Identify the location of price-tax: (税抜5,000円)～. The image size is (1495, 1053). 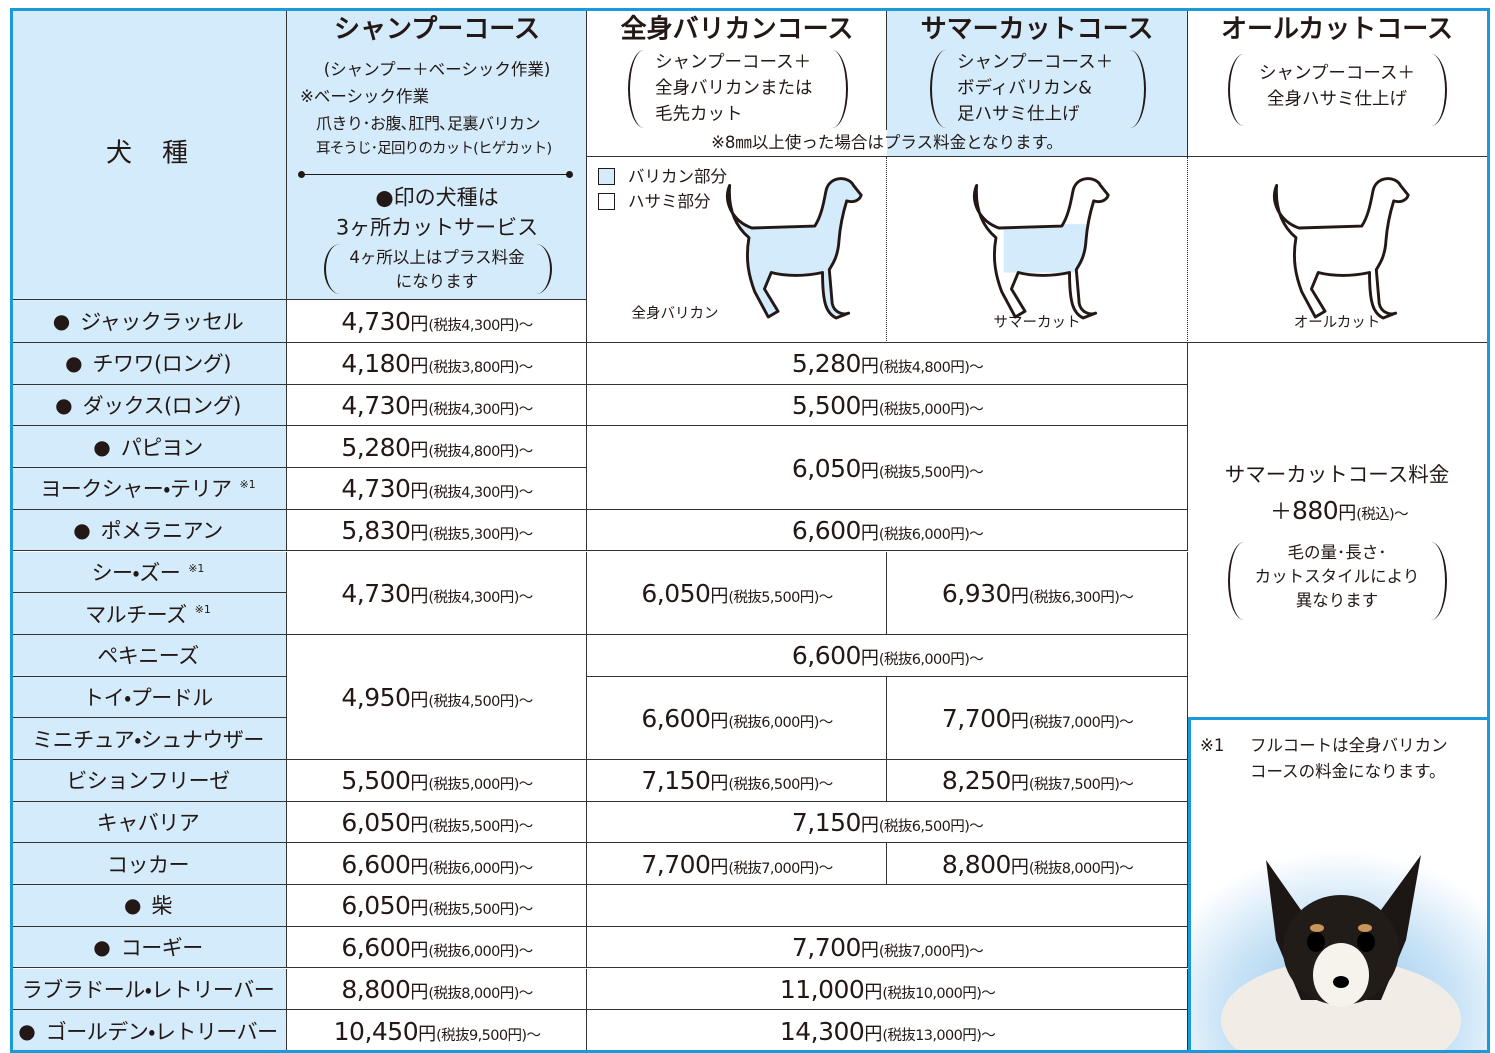
(931, 410).